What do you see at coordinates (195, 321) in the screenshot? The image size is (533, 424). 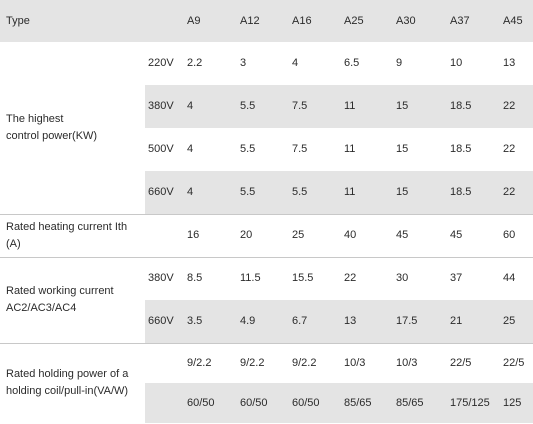 I see `value-cell: 3.5` at bounding box center [195, 321].